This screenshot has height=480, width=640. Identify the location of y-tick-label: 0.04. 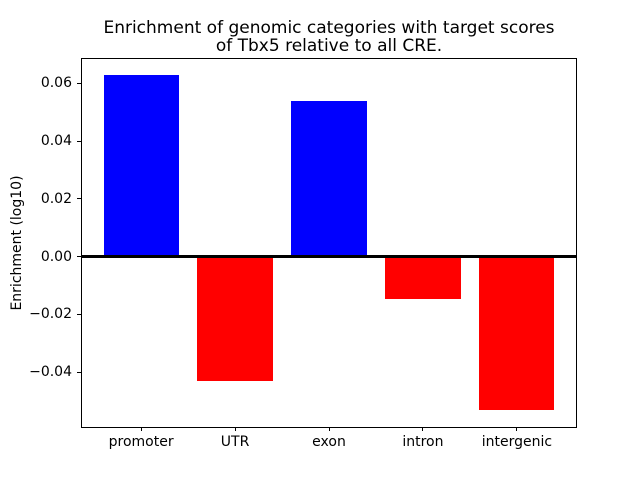
(56, 141).